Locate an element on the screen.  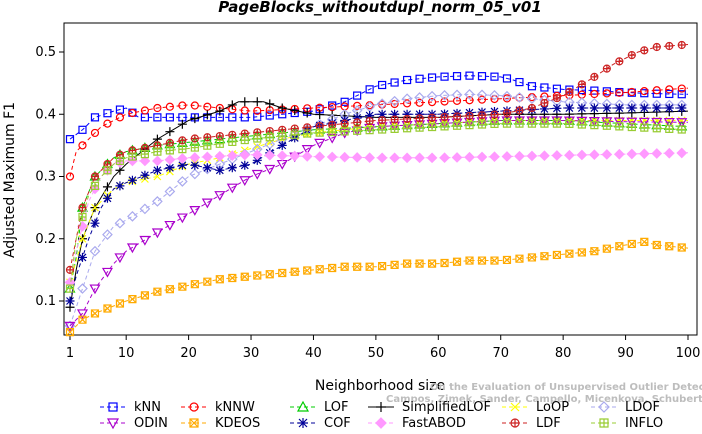
legend-item-fastabod: FastABOD is located at coordinates (417, 423).